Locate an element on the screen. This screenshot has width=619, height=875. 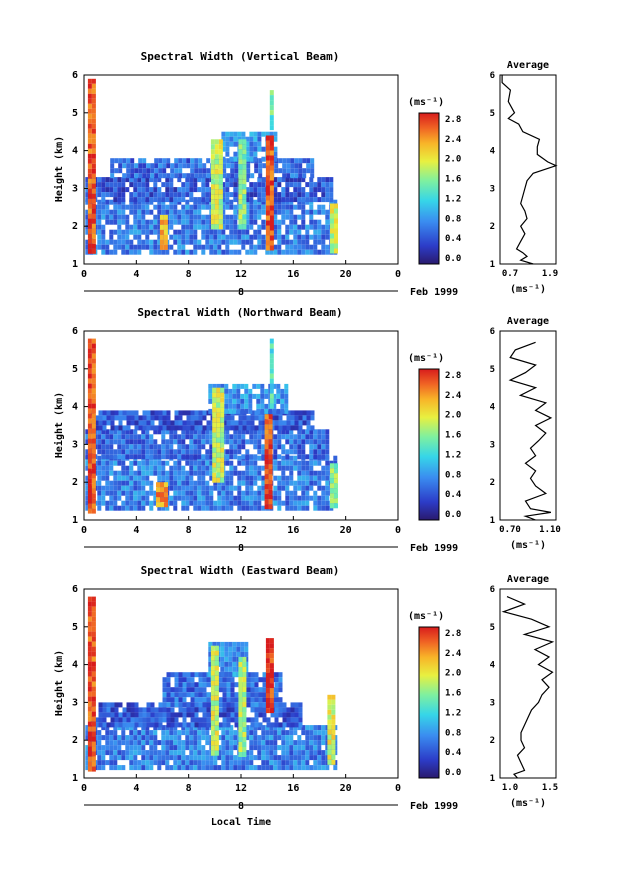
height-tick-label: 2 is located at coordinates (75, 226).